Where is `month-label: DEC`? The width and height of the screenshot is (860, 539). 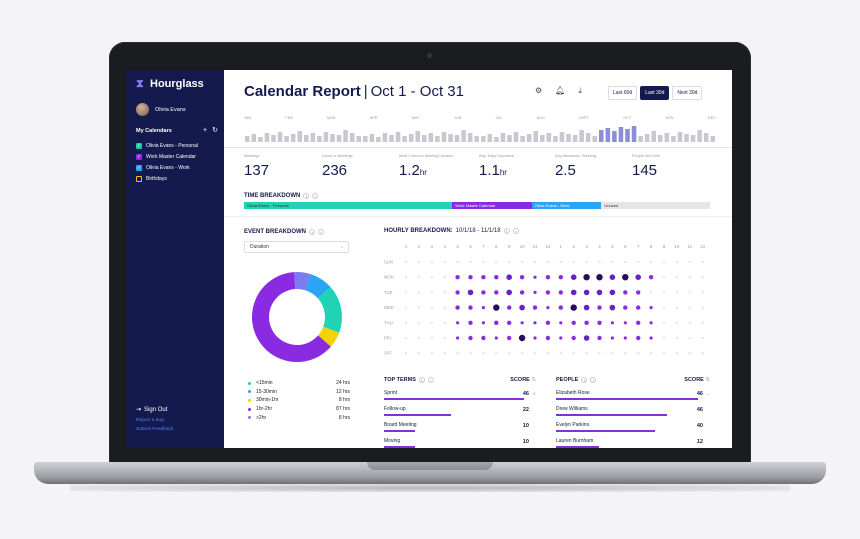 month-label: DEC is located at coordinates (711, 118).